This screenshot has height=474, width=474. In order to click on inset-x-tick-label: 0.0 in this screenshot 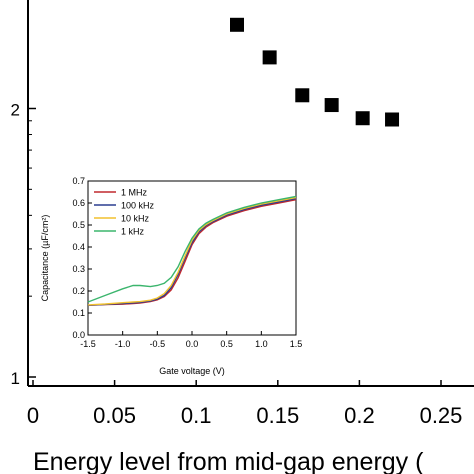, I will do `click(192, 344)`.